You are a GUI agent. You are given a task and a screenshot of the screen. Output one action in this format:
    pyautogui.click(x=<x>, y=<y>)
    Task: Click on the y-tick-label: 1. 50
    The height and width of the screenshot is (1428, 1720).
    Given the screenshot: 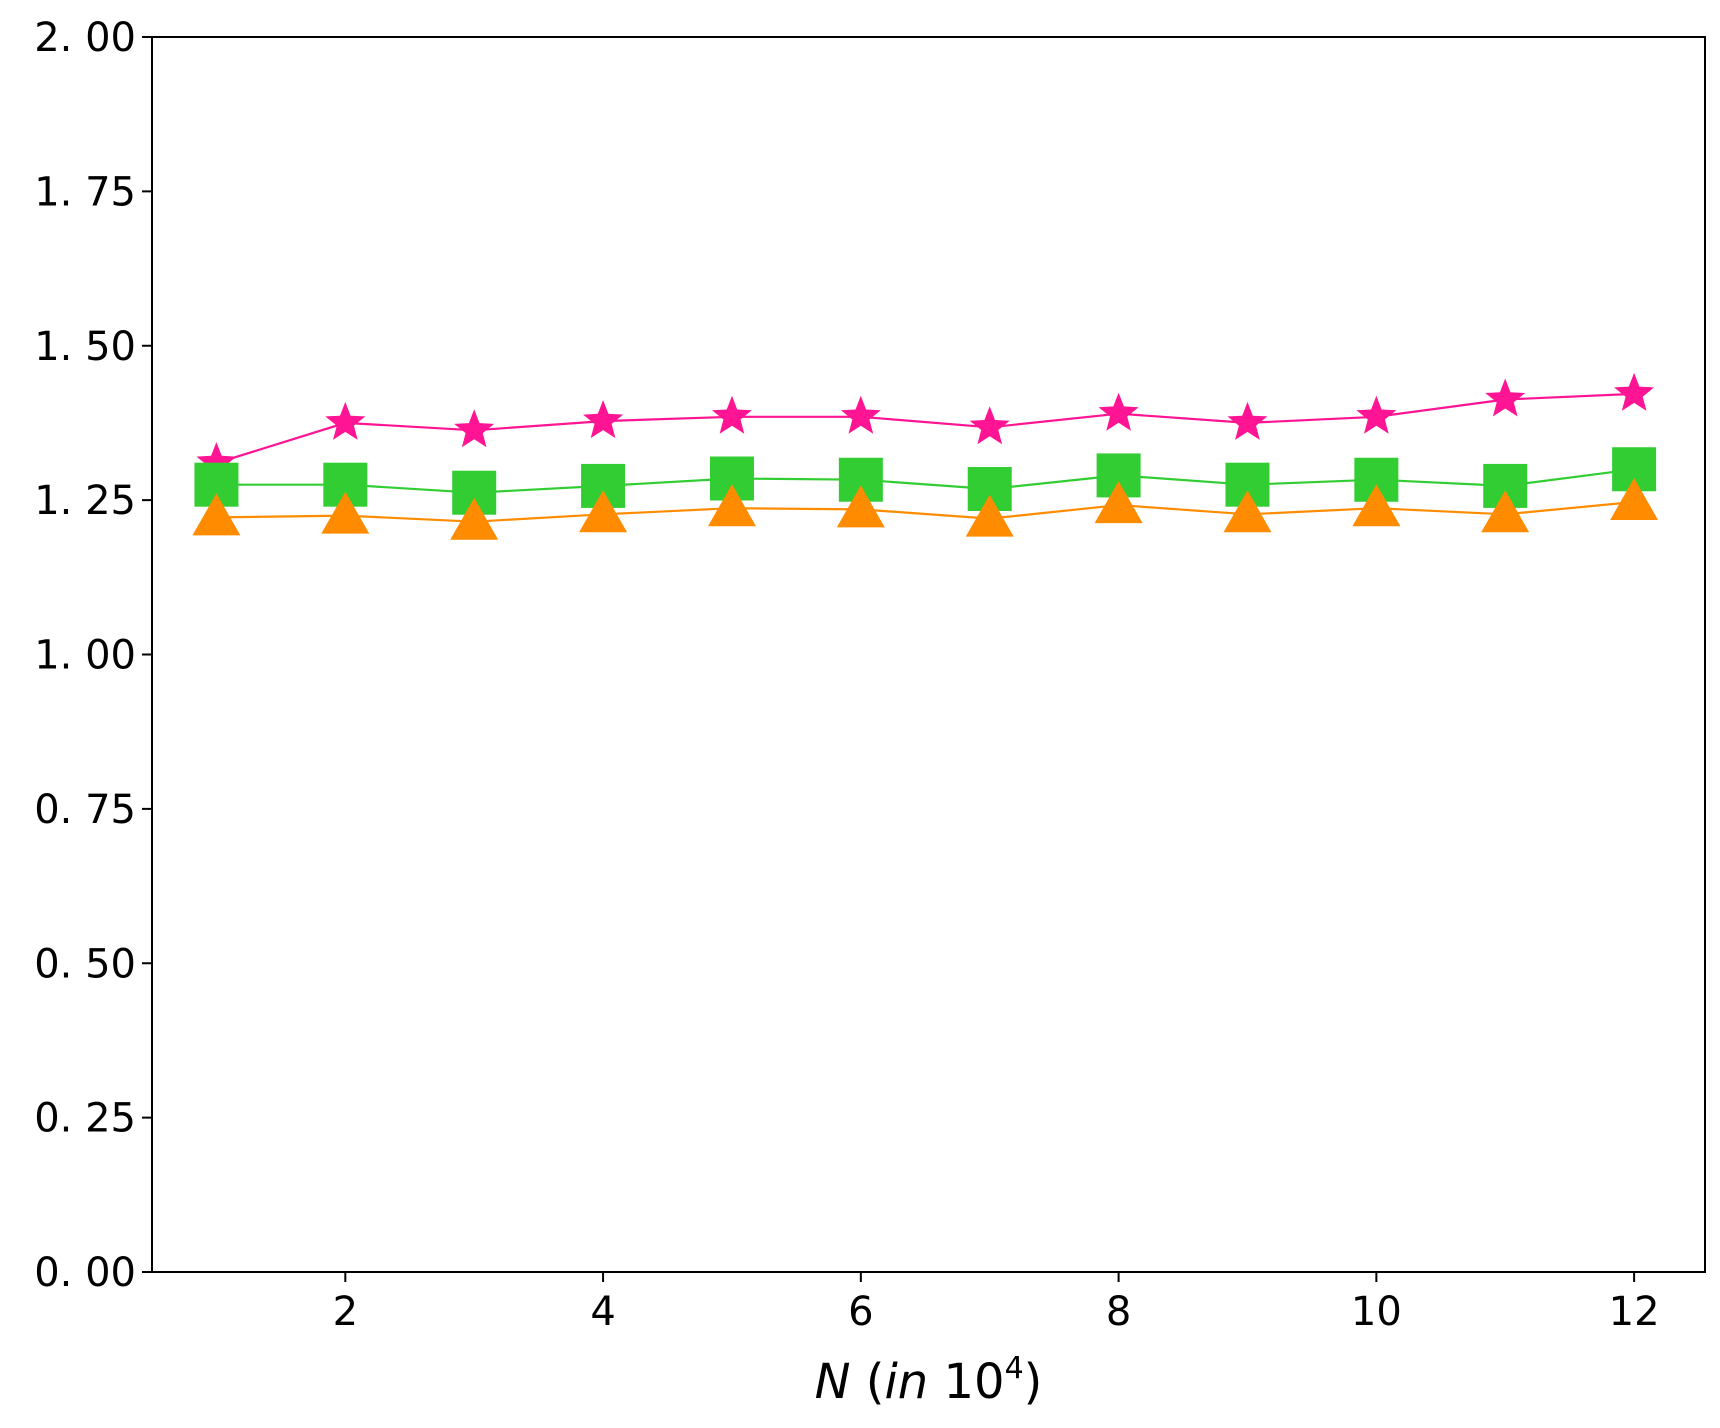 What is the action you would take?
    pyautogui.click(x=85, y=347)
    